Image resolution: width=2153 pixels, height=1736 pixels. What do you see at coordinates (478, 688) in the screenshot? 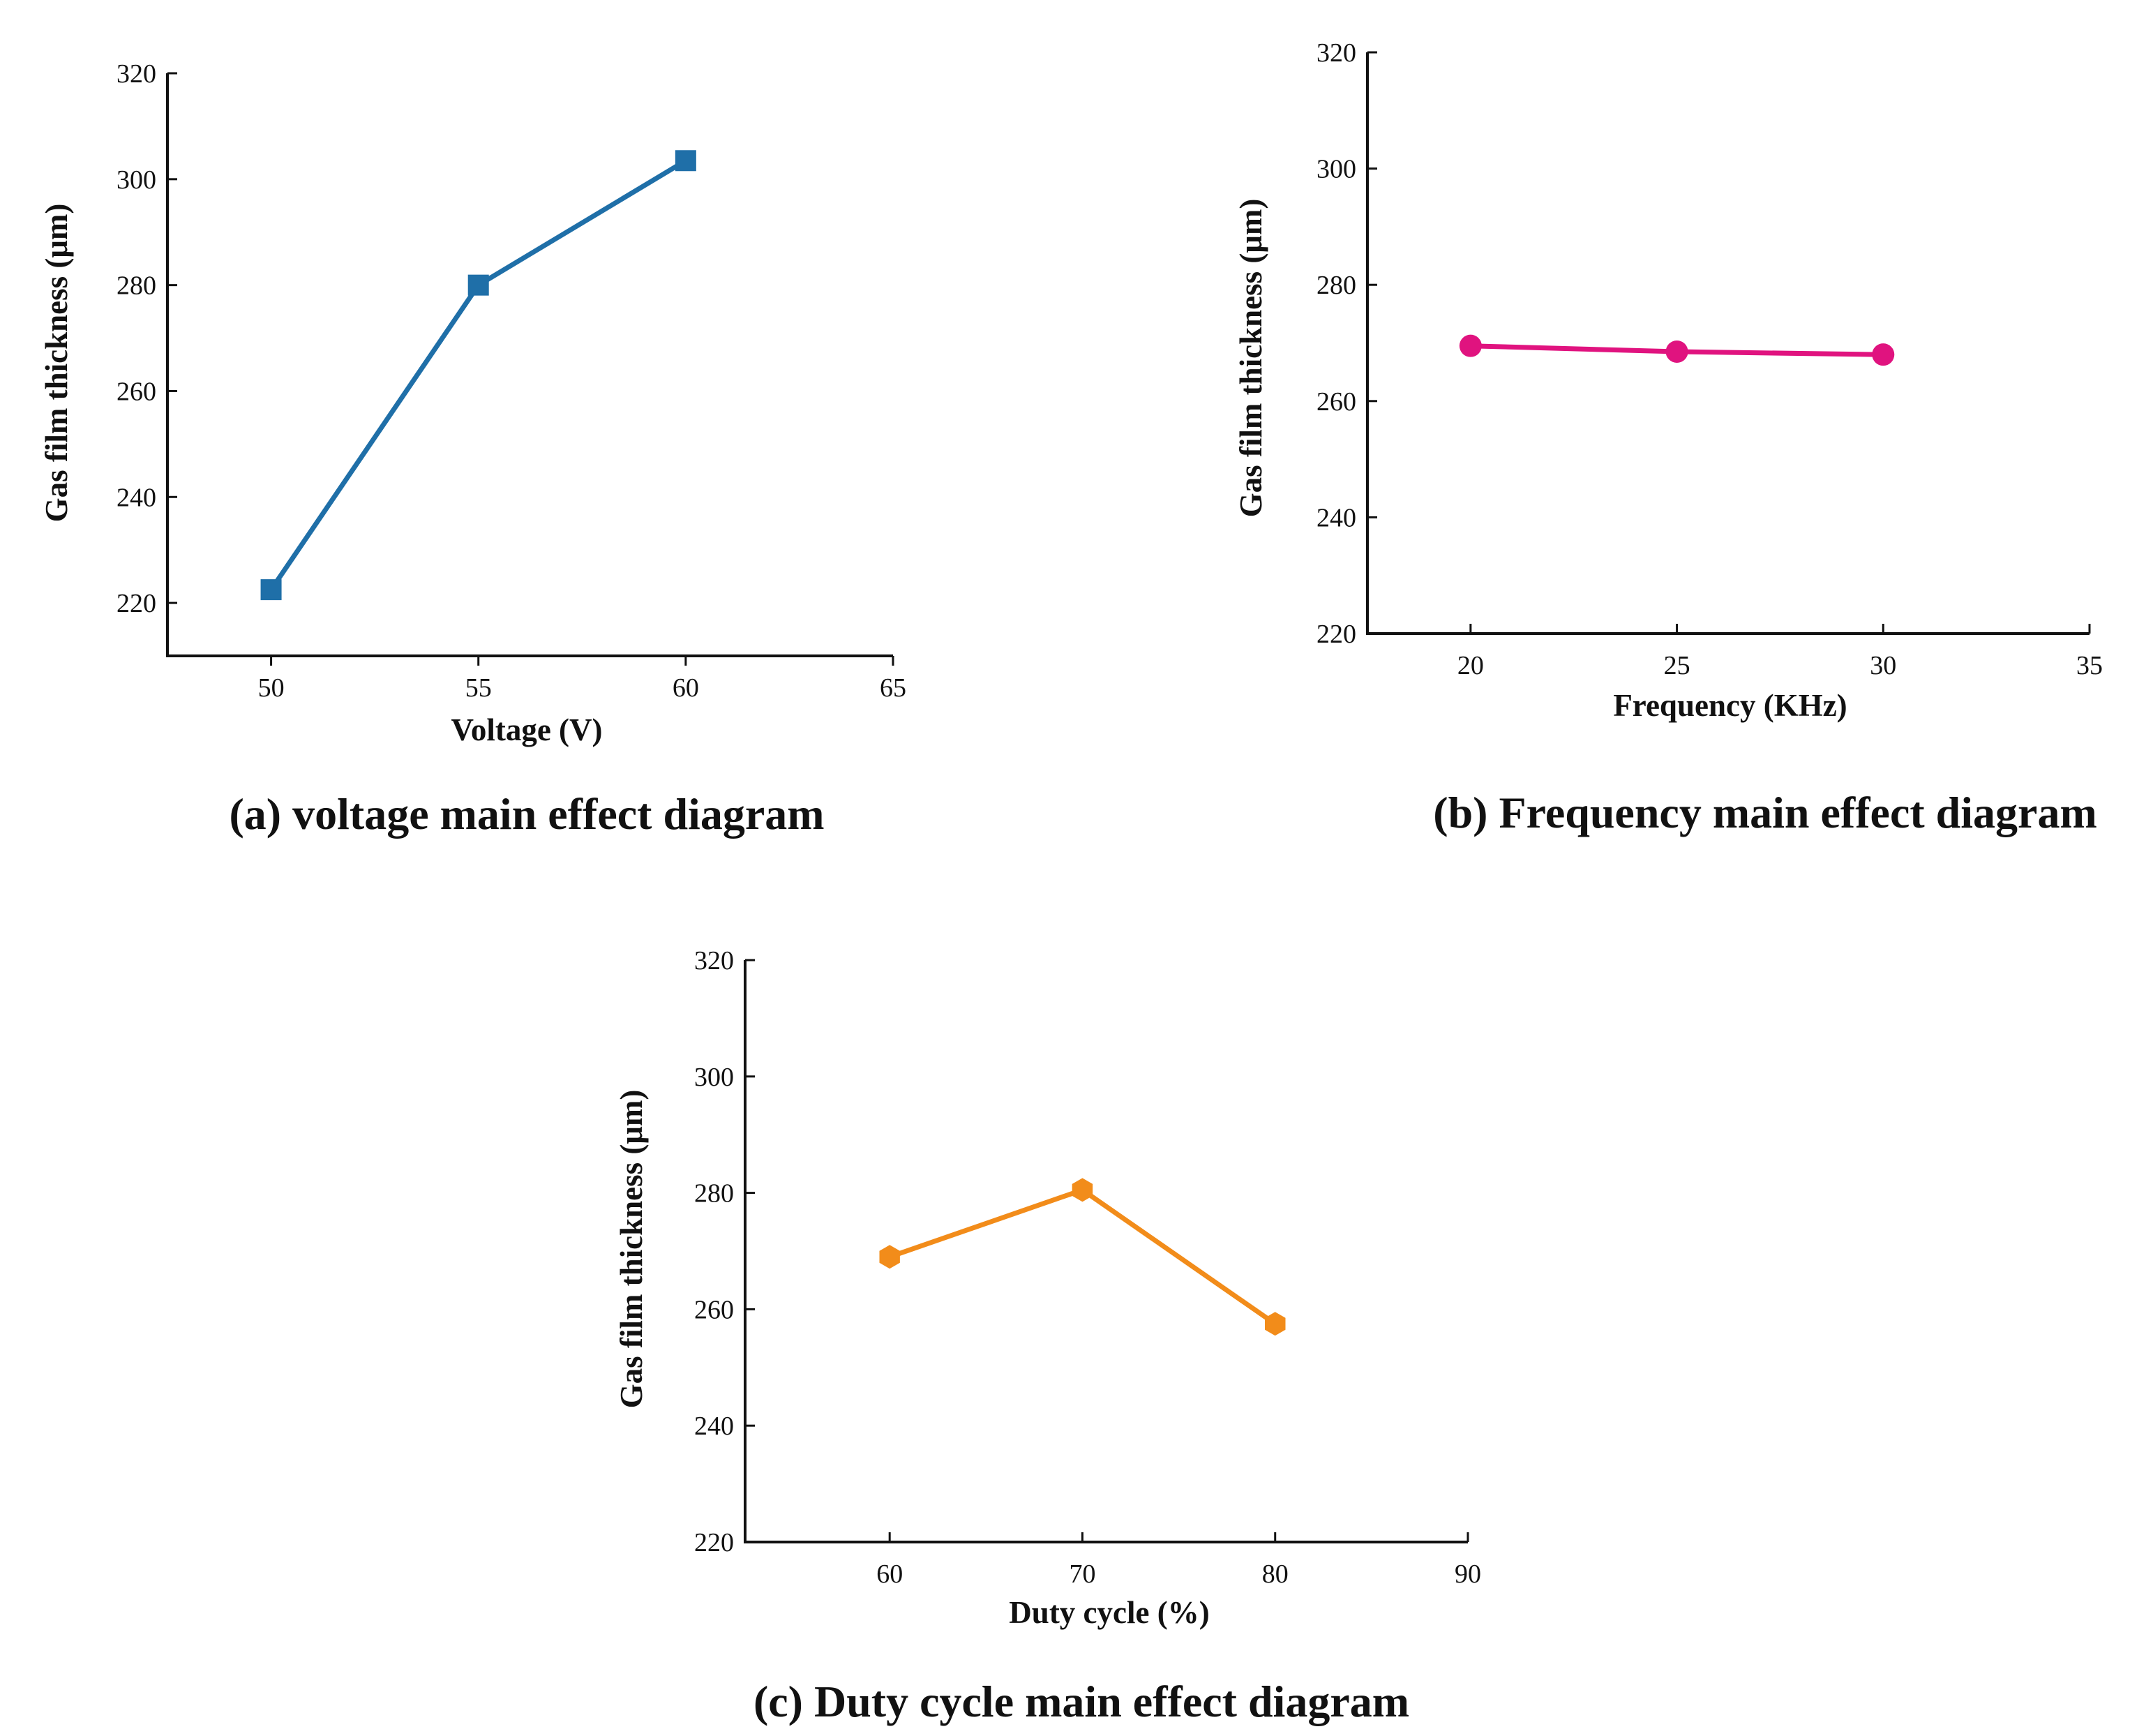
I see `panel-a-xtick-label: 55` at bounding box center [478, 688].